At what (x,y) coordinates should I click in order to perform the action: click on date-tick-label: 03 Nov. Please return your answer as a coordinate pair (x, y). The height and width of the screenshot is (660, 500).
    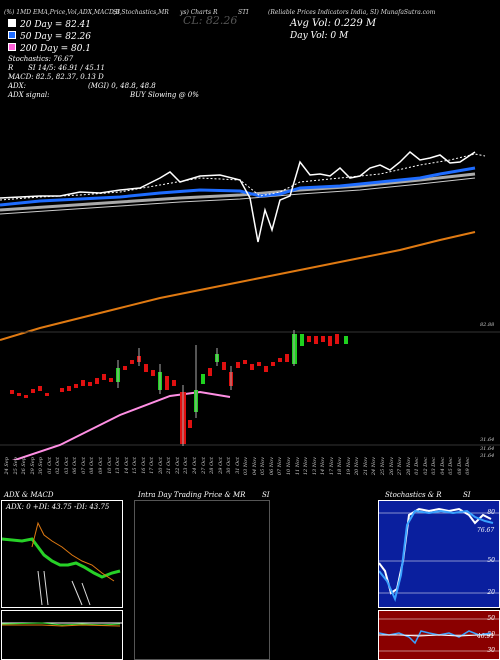
    Looking at the image, I should click on (246, 466).